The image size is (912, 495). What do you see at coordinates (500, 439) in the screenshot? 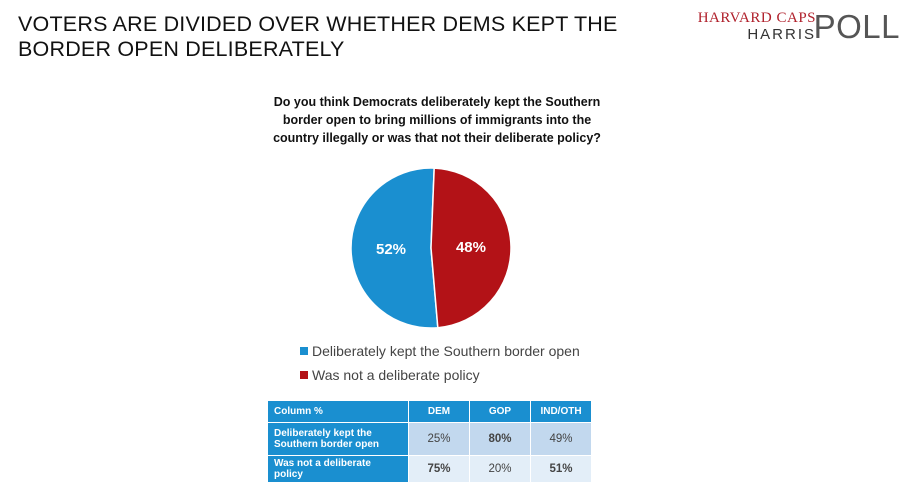
I see `cell-gop-deliberate: 80%` at bounding box center [500, 439].